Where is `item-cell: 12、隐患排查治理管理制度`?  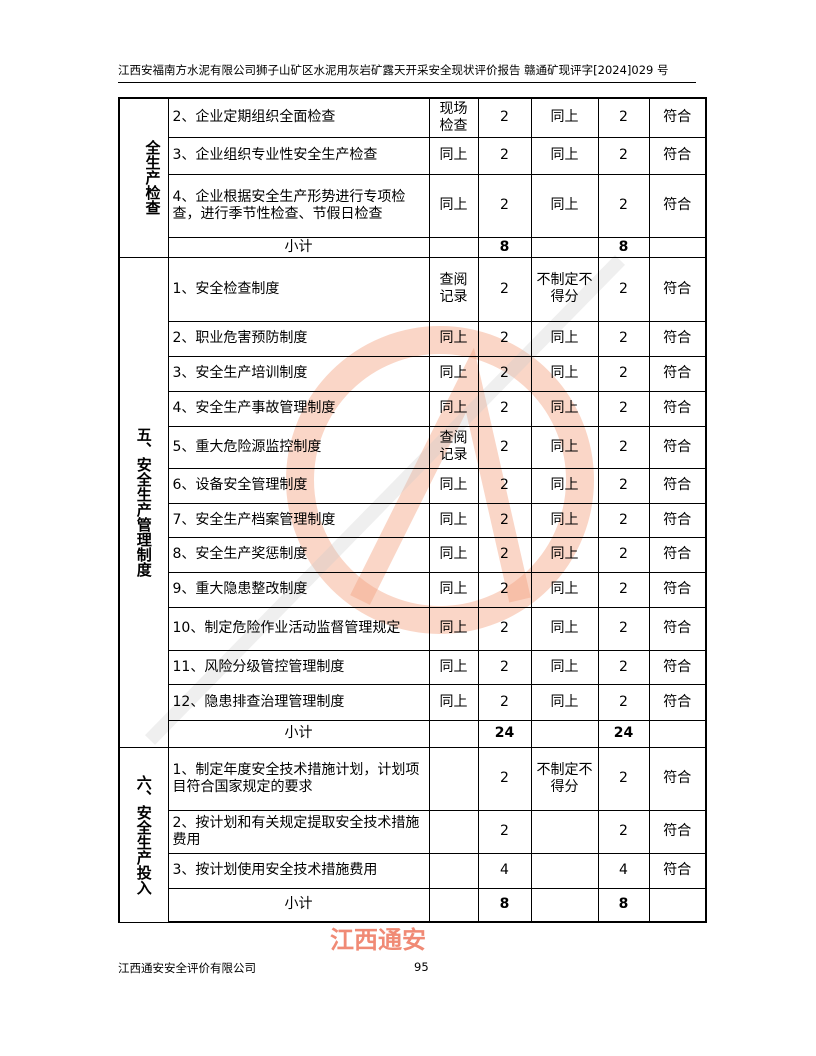 item-cell: 12、隐患排查治理管理制度 is located at coordinates (298, 702).